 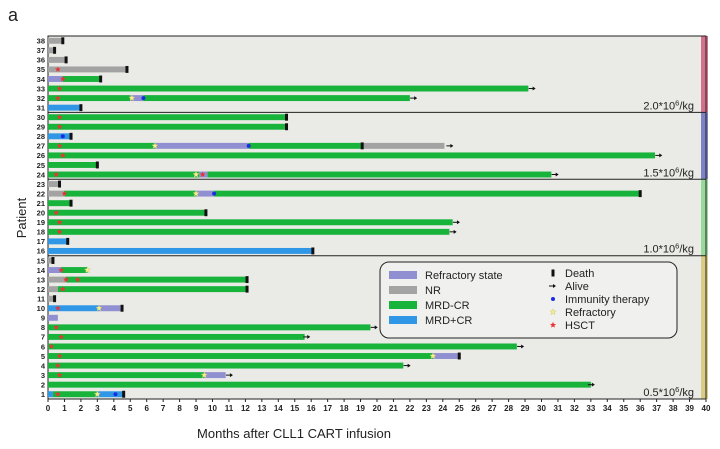 I want to click on y-tick-label: 21, so click(x=41, y=203).